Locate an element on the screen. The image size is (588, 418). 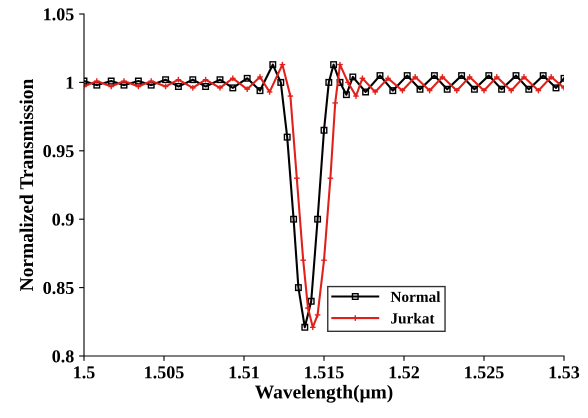
x-tick-label: 1.5 is located at coordinates (84, 372).